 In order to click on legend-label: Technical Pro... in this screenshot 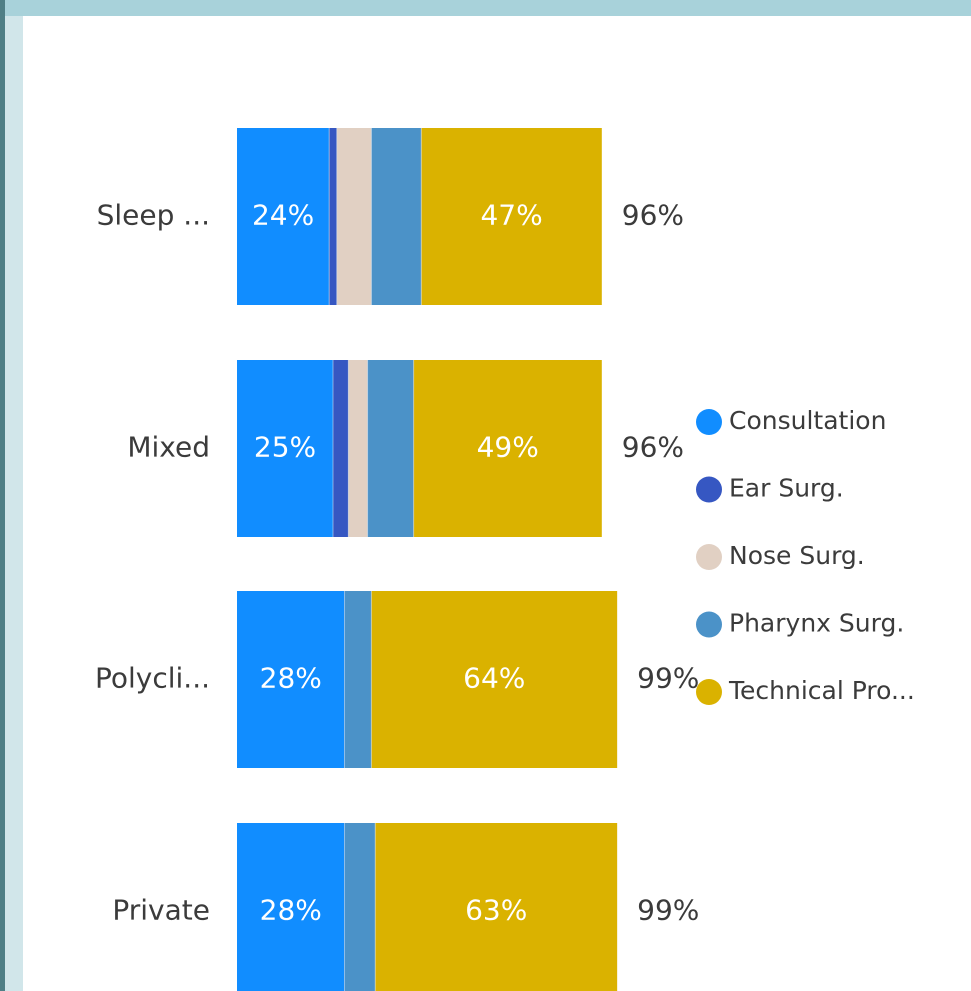, I will do `click(821, 690)`.